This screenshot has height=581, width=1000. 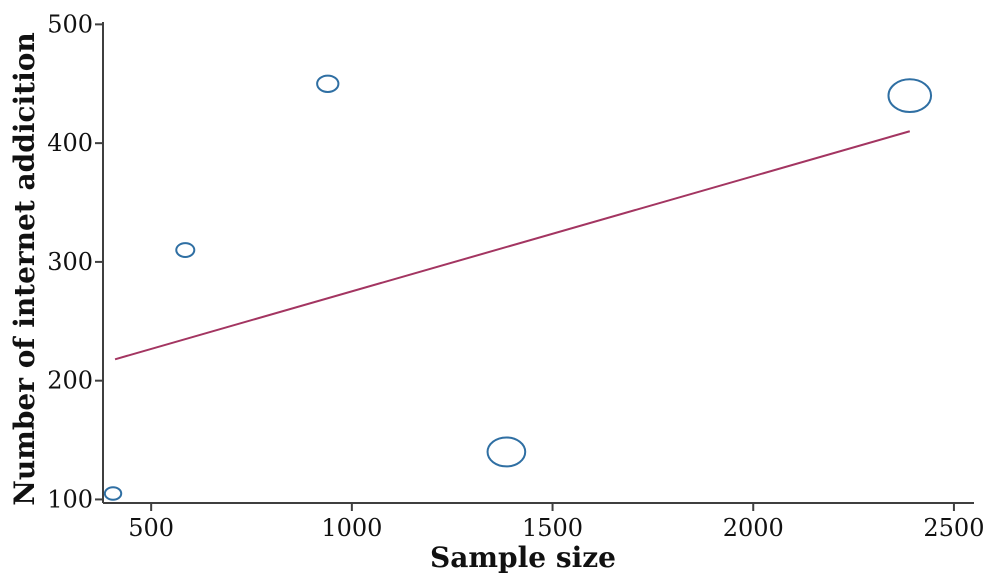 What do you see at coordinates (70, 499) in the screenshot?
I see `y-tick-label: 100` at bounding box center [70, 499].